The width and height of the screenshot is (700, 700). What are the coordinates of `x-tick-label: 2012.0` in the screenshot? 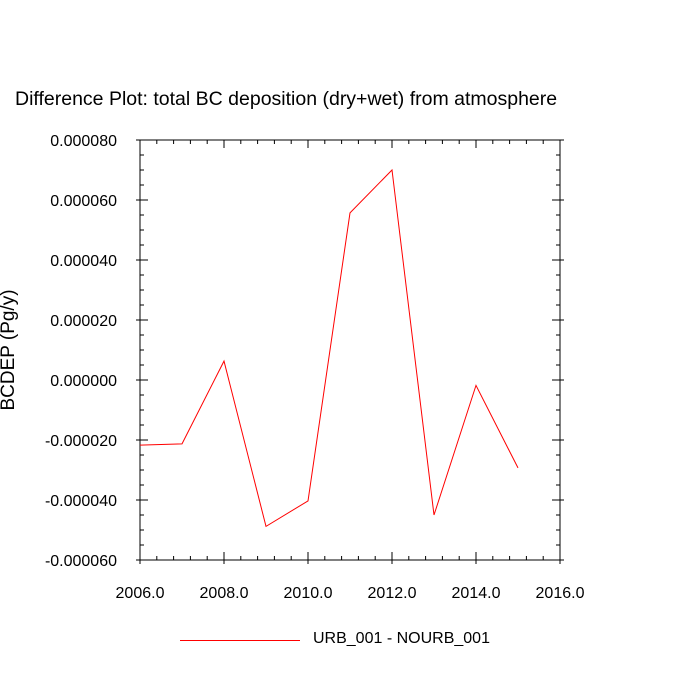 It's located at (392, 593).